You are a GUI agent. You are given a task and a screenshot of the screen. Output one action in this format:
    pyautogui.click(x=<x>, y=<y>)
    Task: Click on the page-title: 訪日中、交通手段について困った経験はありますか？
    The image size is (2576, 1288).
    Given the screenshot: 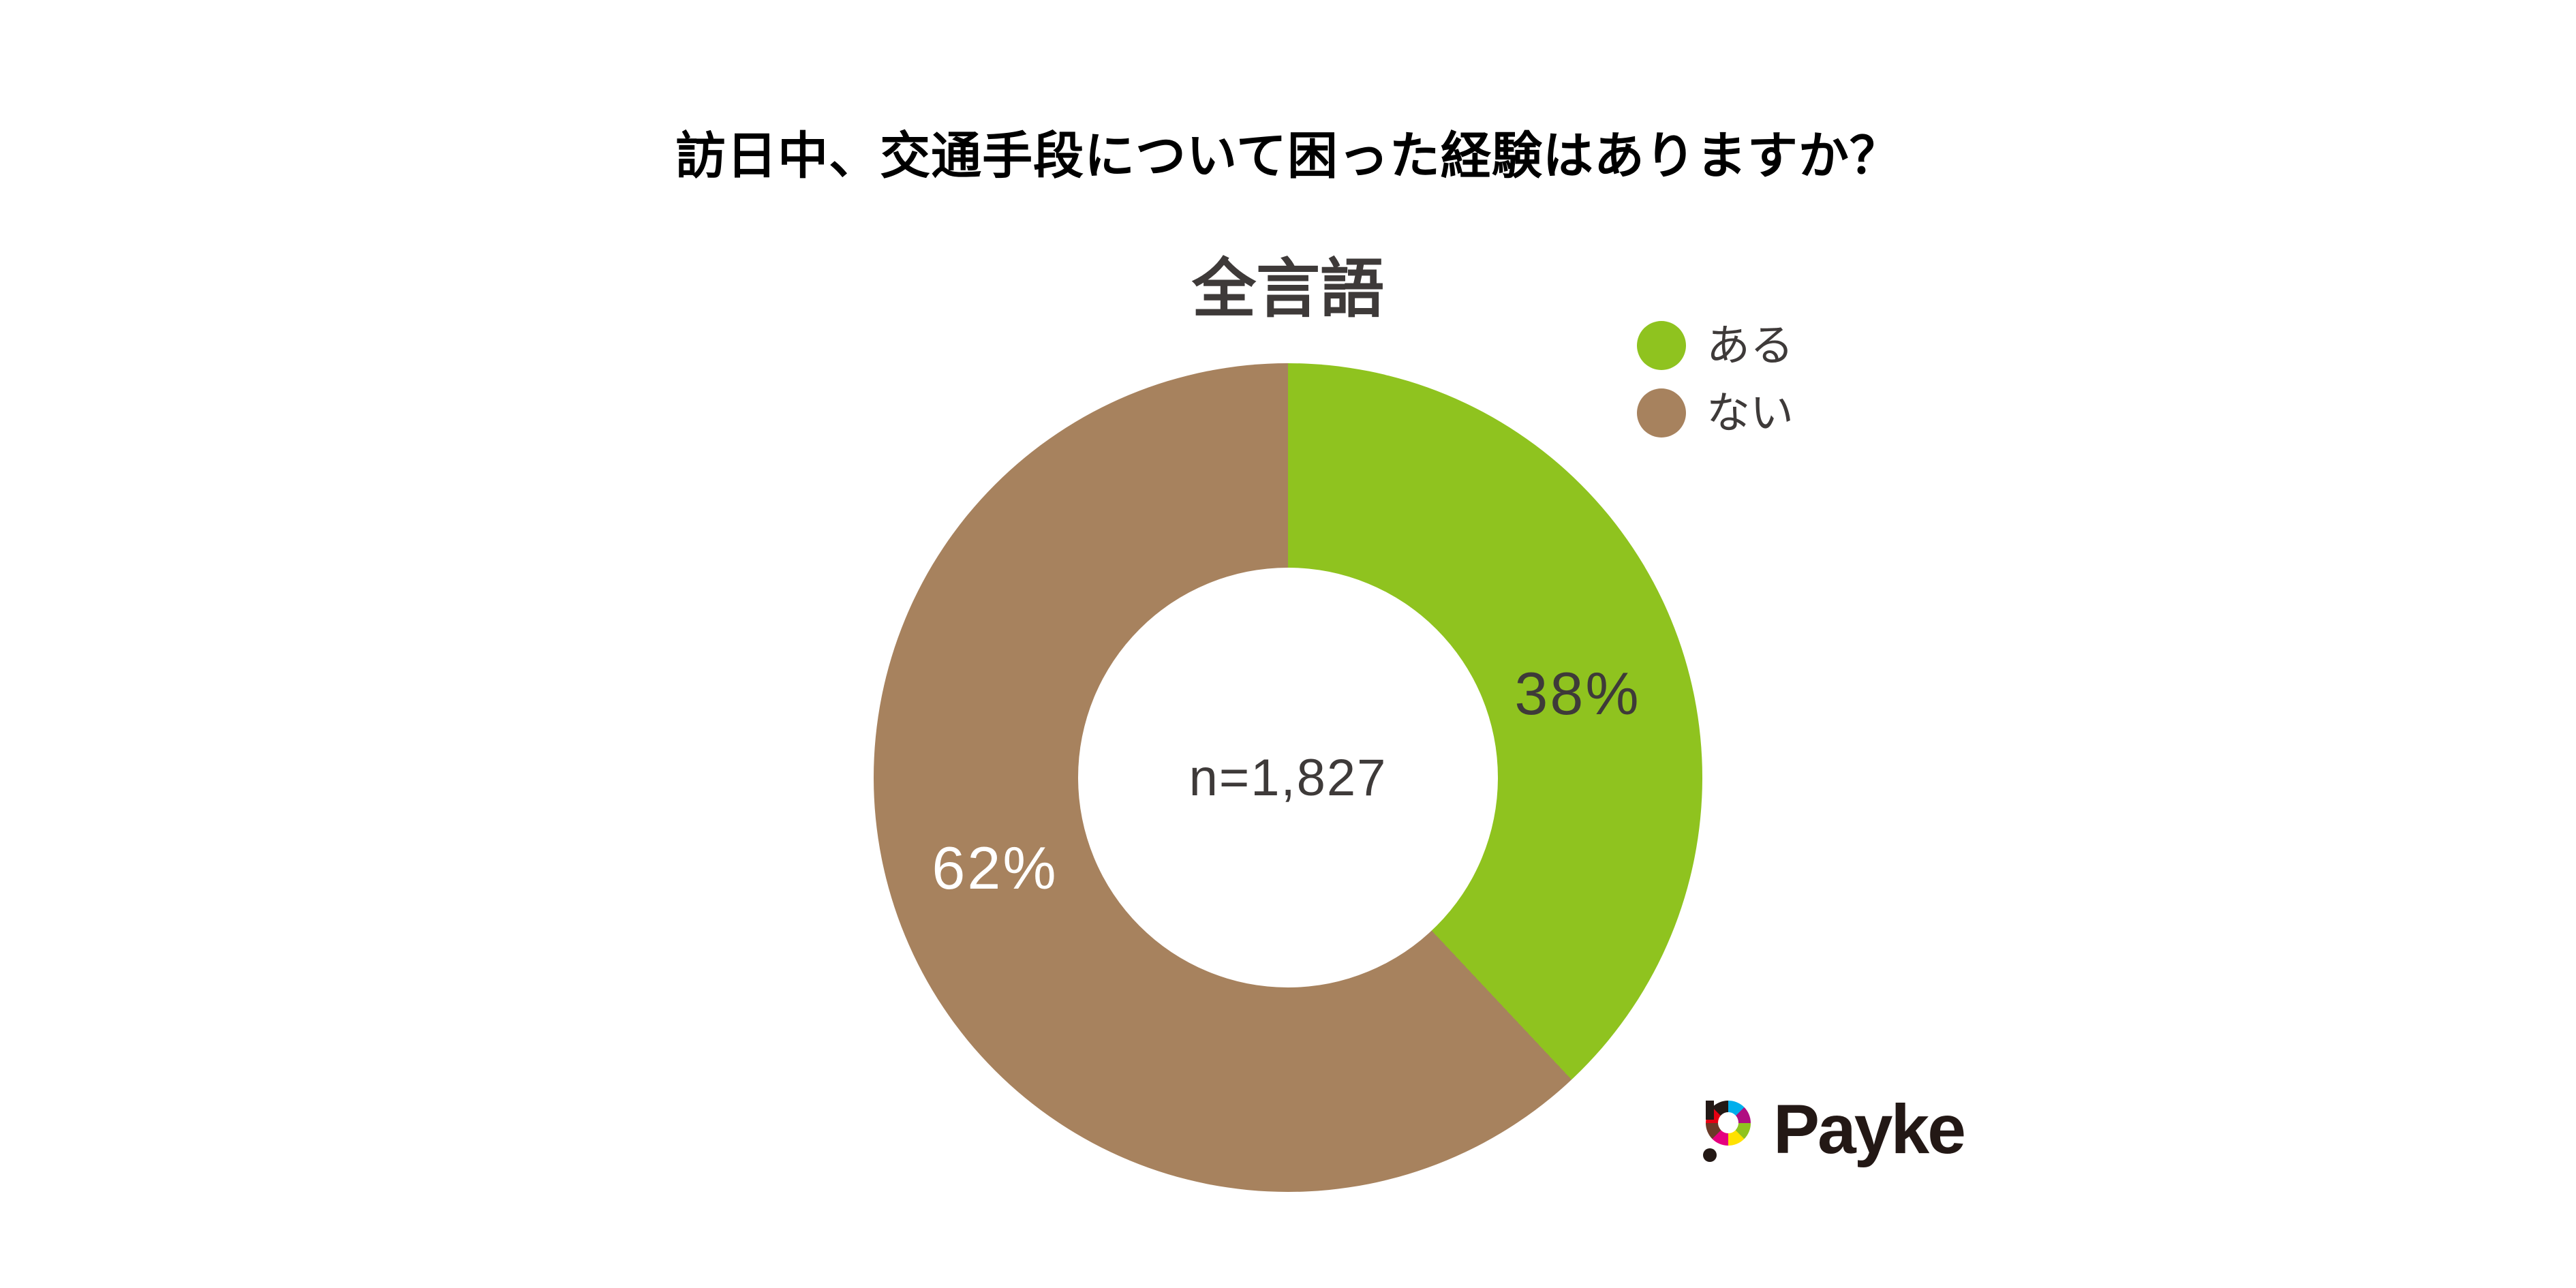 What is the action you would take?
    pyautogui.click(x=1288, y=155)
    